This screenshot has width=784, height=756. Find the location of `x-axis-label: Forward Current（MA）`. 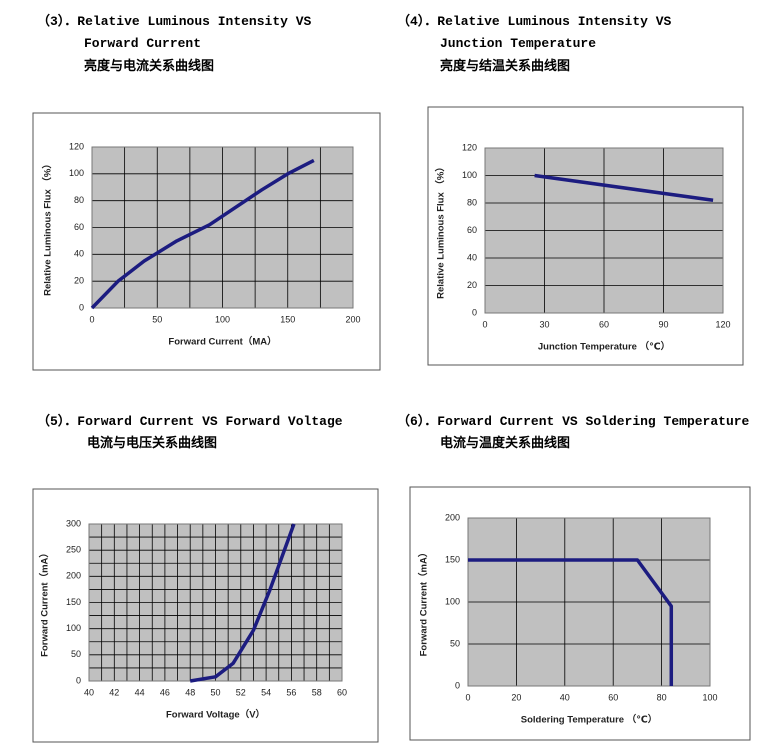

x-axis-label: Forward Current（MA） is located at coordinates (222, 342).